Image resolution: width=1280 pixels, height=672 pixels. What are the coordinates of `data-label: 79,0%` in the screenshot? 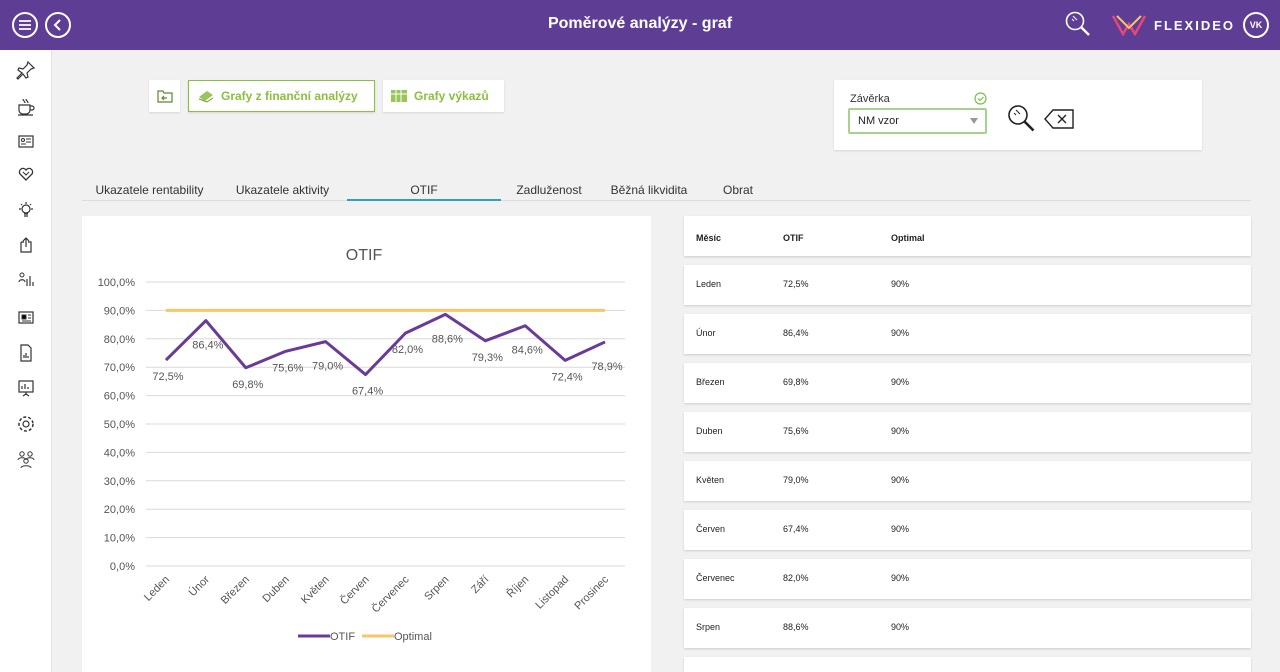 It's located at (327, 367).